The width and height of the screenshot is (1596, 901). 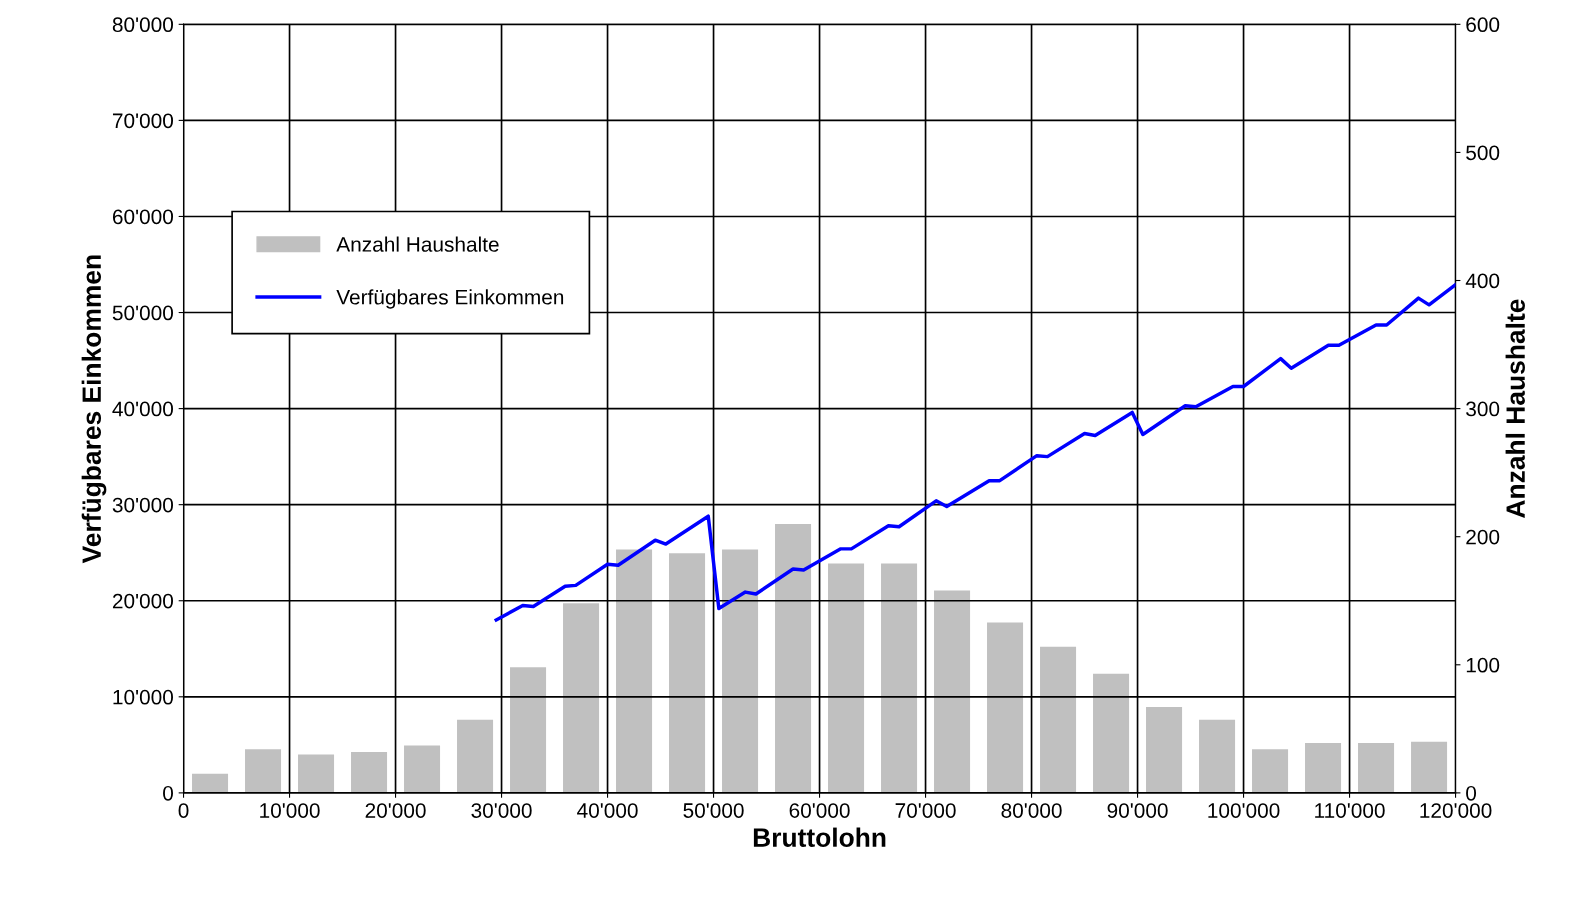 What do you see at coordinates (607, 810) in the screenshot?
I see `x-tick-label: 40'000` at bounding box center [607, 810].